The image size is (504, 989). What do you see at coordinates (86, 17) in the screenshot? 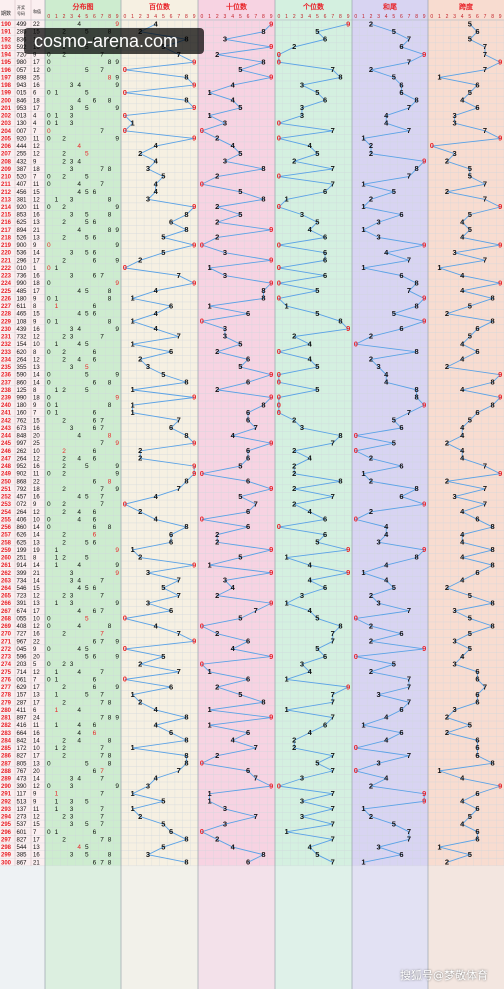
I see `digit-header-0-5: 5` at bounding box center [86, 17].